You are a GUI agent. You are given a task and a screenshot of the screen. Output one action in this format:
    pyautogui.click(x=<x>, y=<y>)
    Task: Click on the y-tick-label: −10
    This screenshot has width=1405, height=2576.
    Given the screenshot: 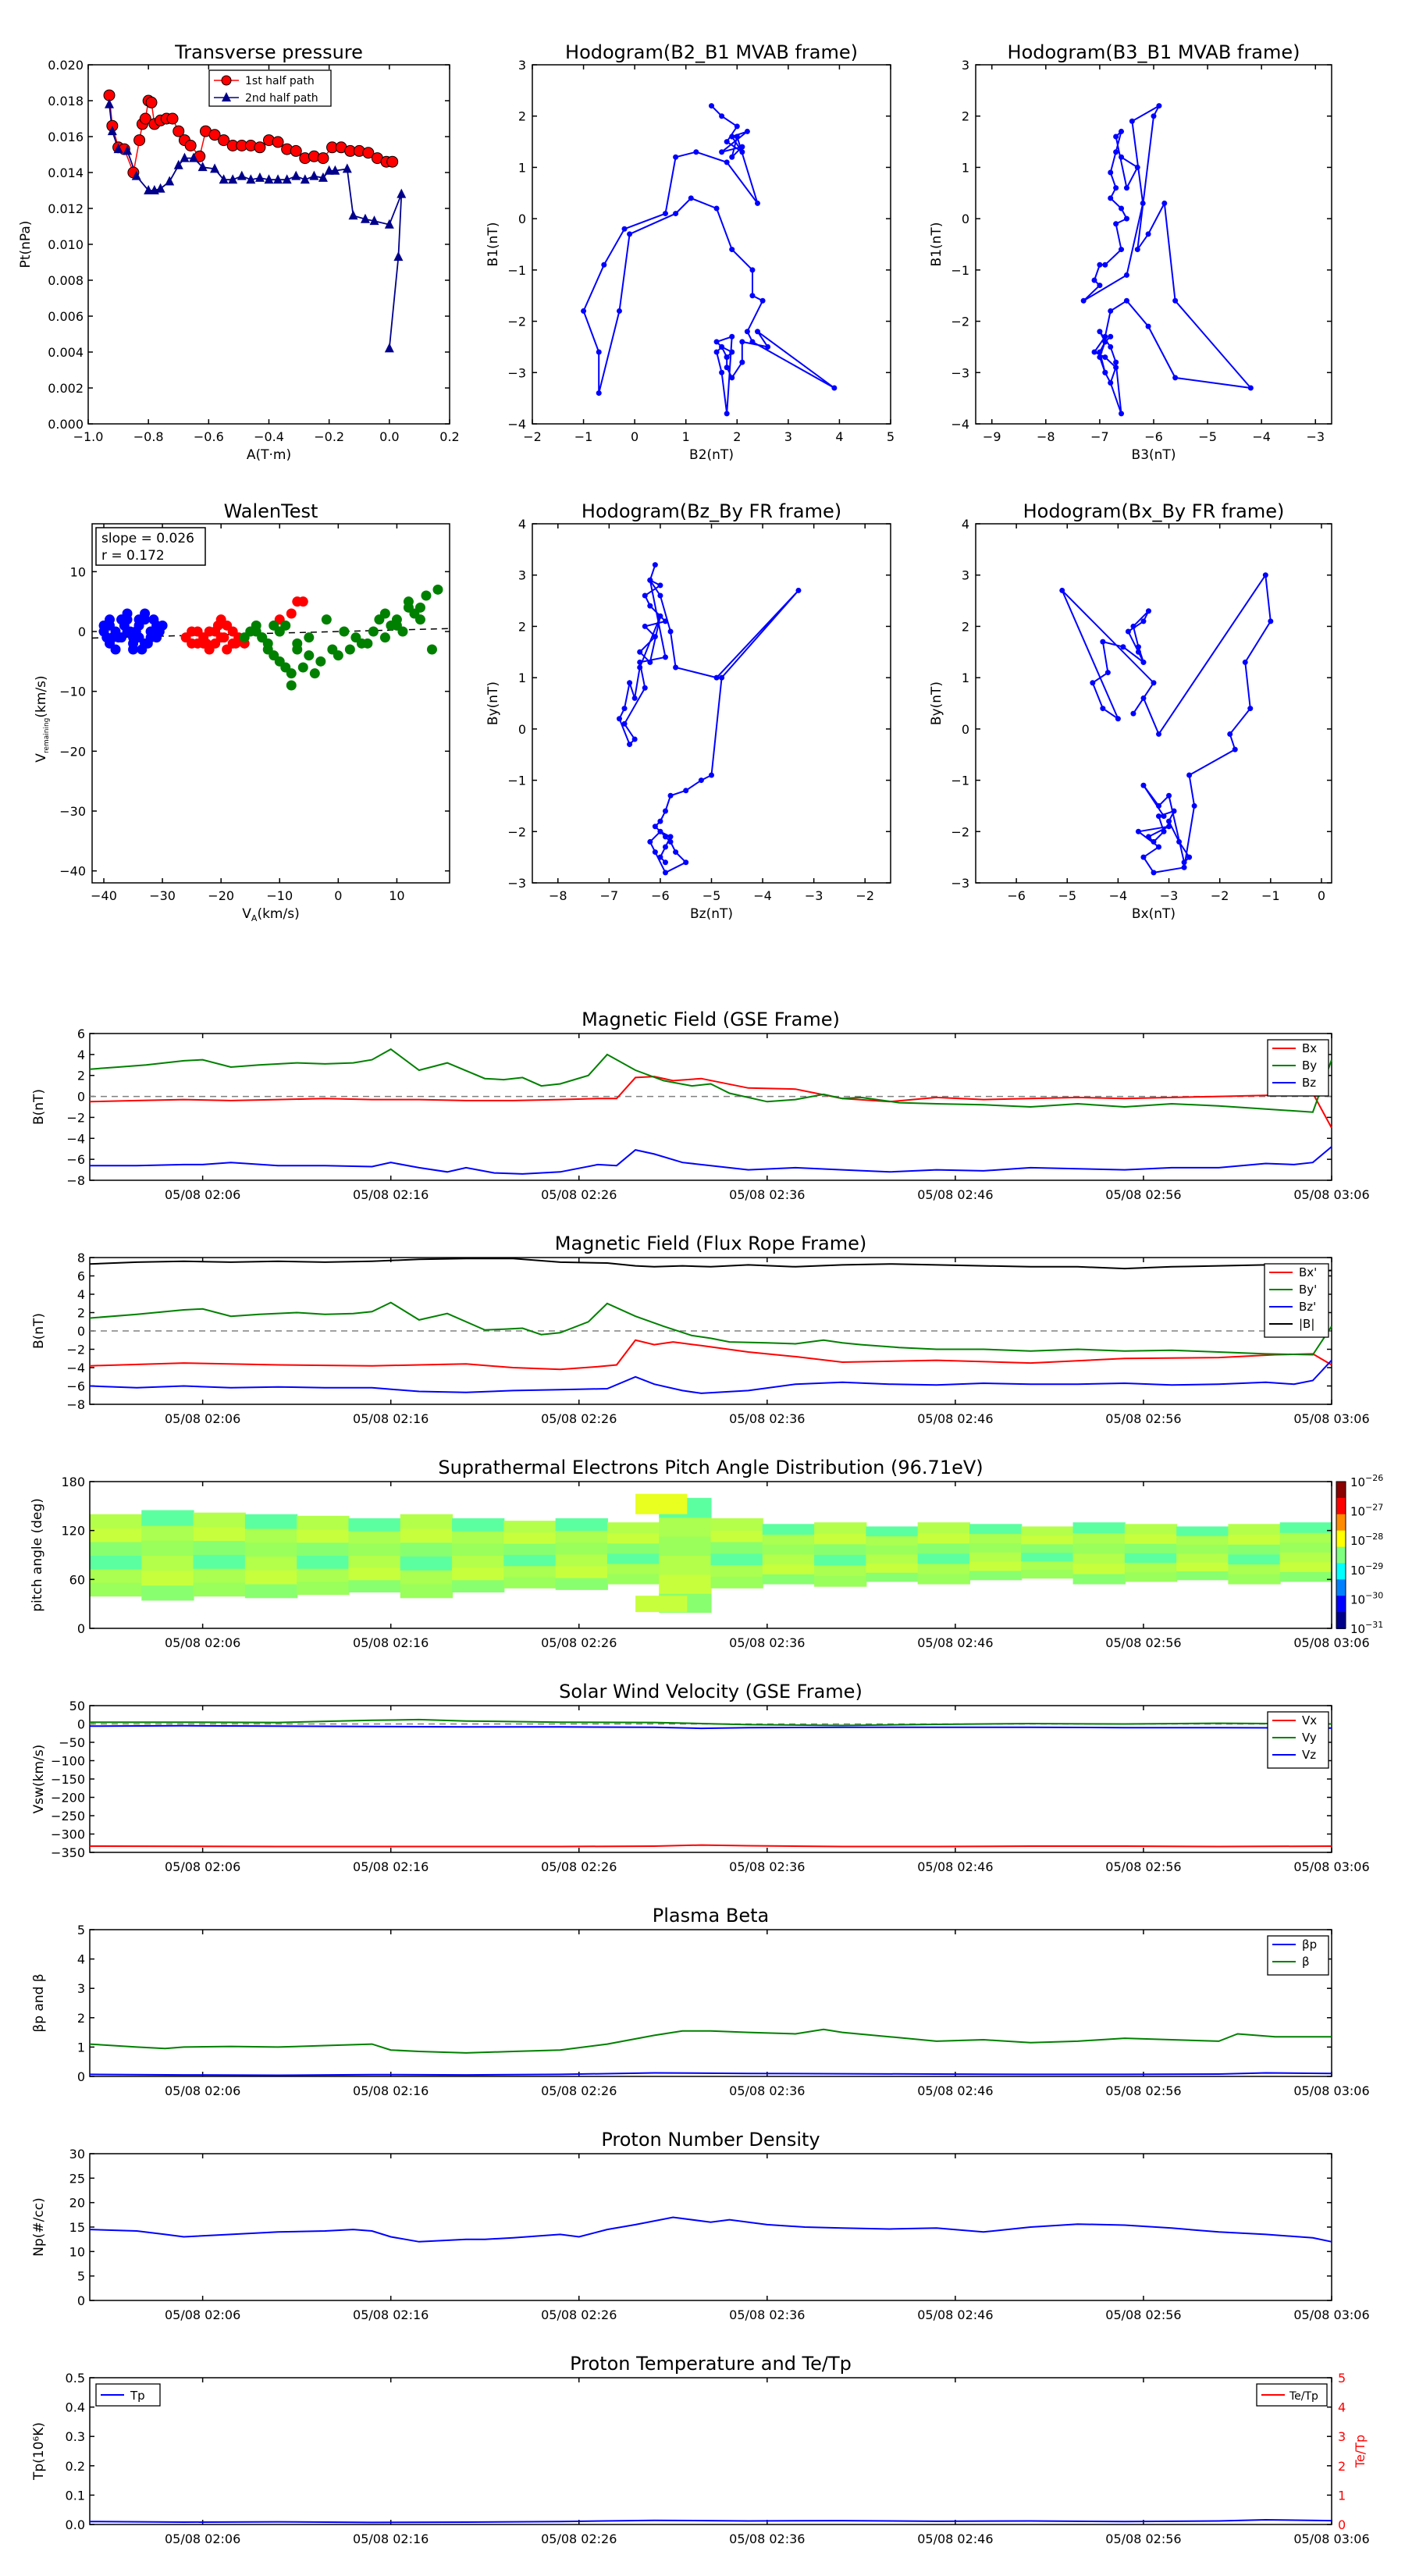 What is the action you would take?
    pyautogui.click(x=72, y=692)
    